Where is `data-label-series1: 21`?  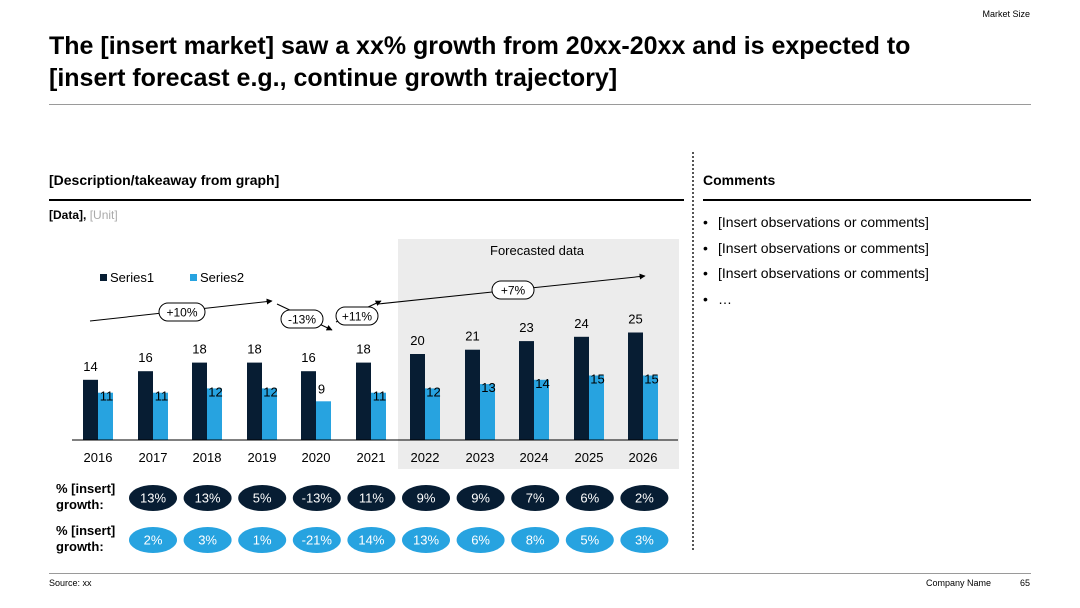 data-label-series1: 21 is located at coordinates (472, 336).